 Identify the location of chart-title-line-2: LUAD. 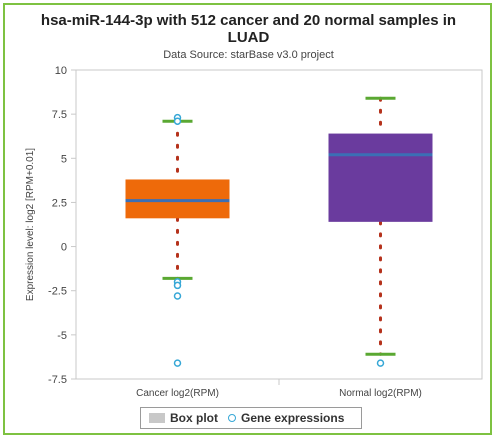
(248, 37).